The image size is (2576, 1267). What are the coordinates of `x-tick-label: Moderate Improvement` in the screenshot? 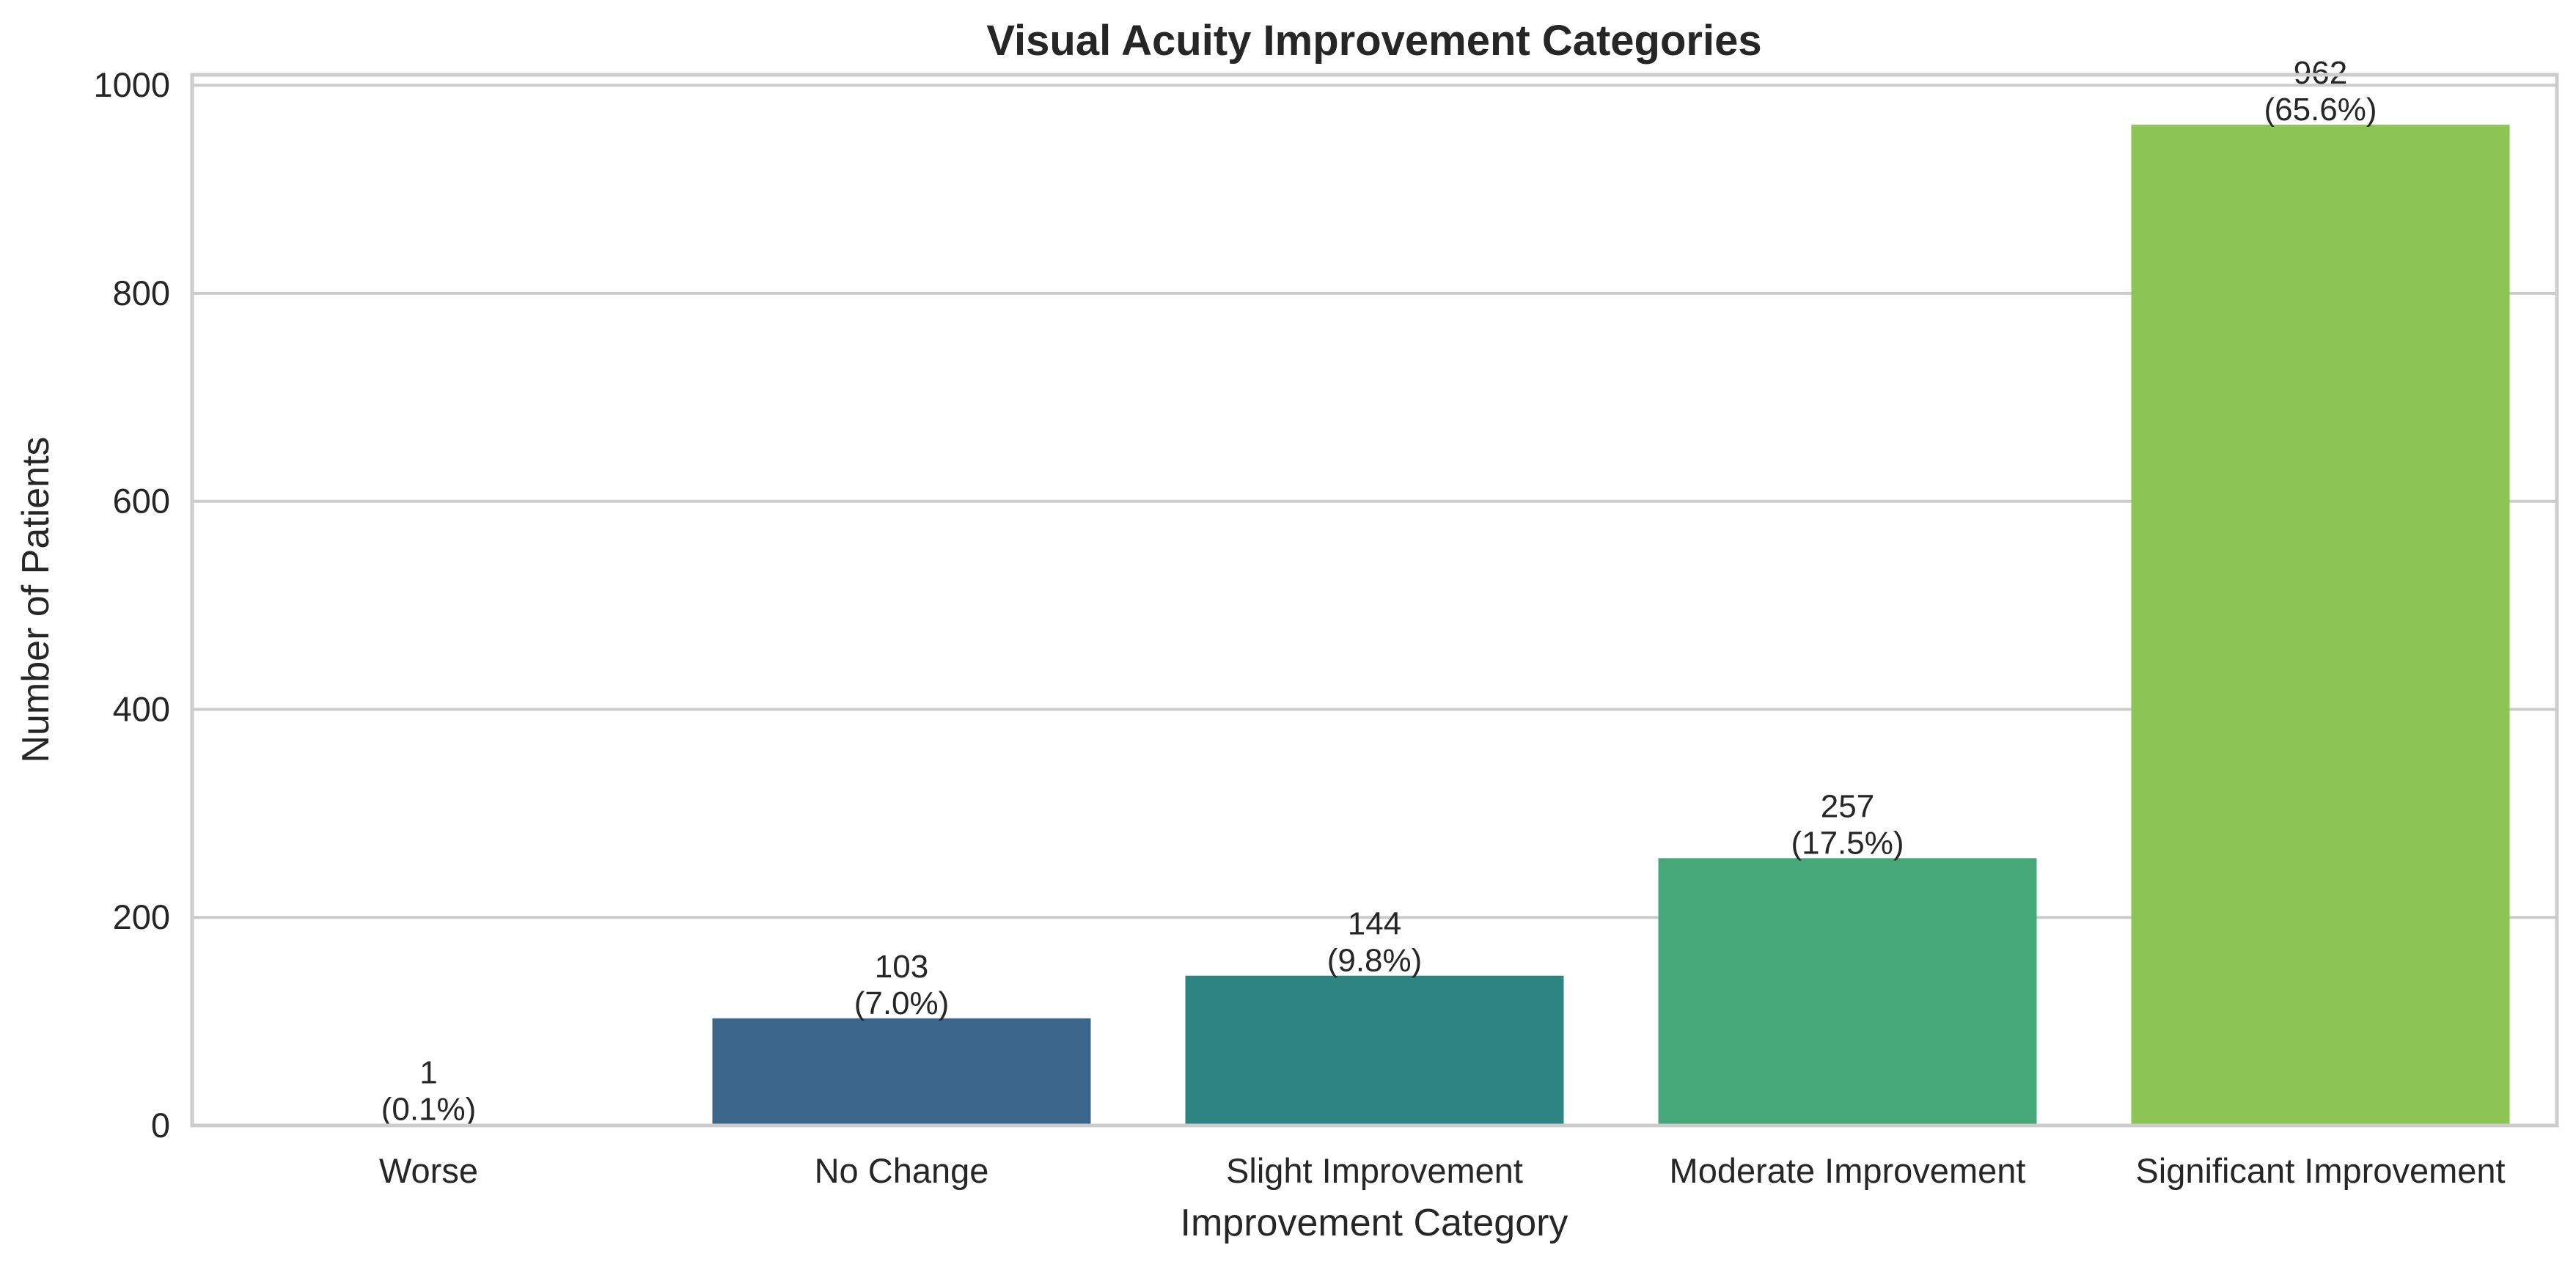 It's located at (1848, 1170).